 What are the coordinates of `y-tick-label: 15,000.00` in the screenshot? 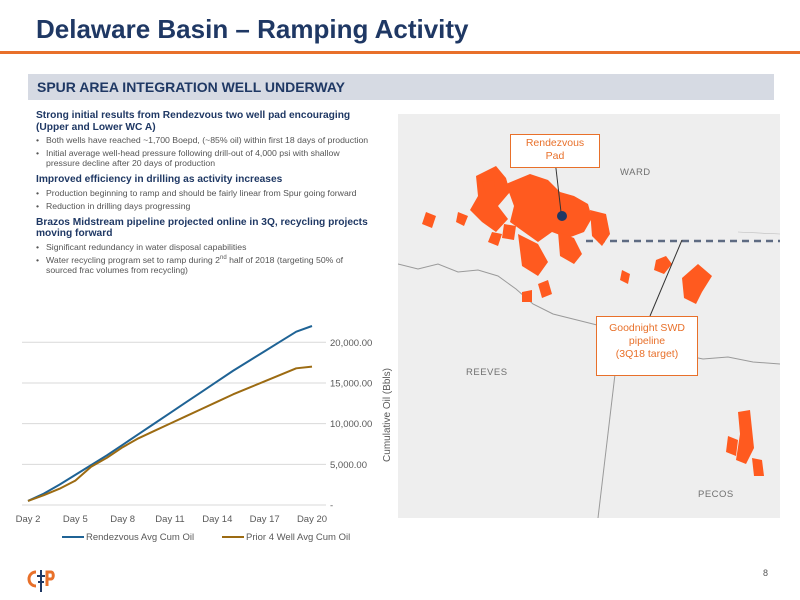 It's located at (351, 383).